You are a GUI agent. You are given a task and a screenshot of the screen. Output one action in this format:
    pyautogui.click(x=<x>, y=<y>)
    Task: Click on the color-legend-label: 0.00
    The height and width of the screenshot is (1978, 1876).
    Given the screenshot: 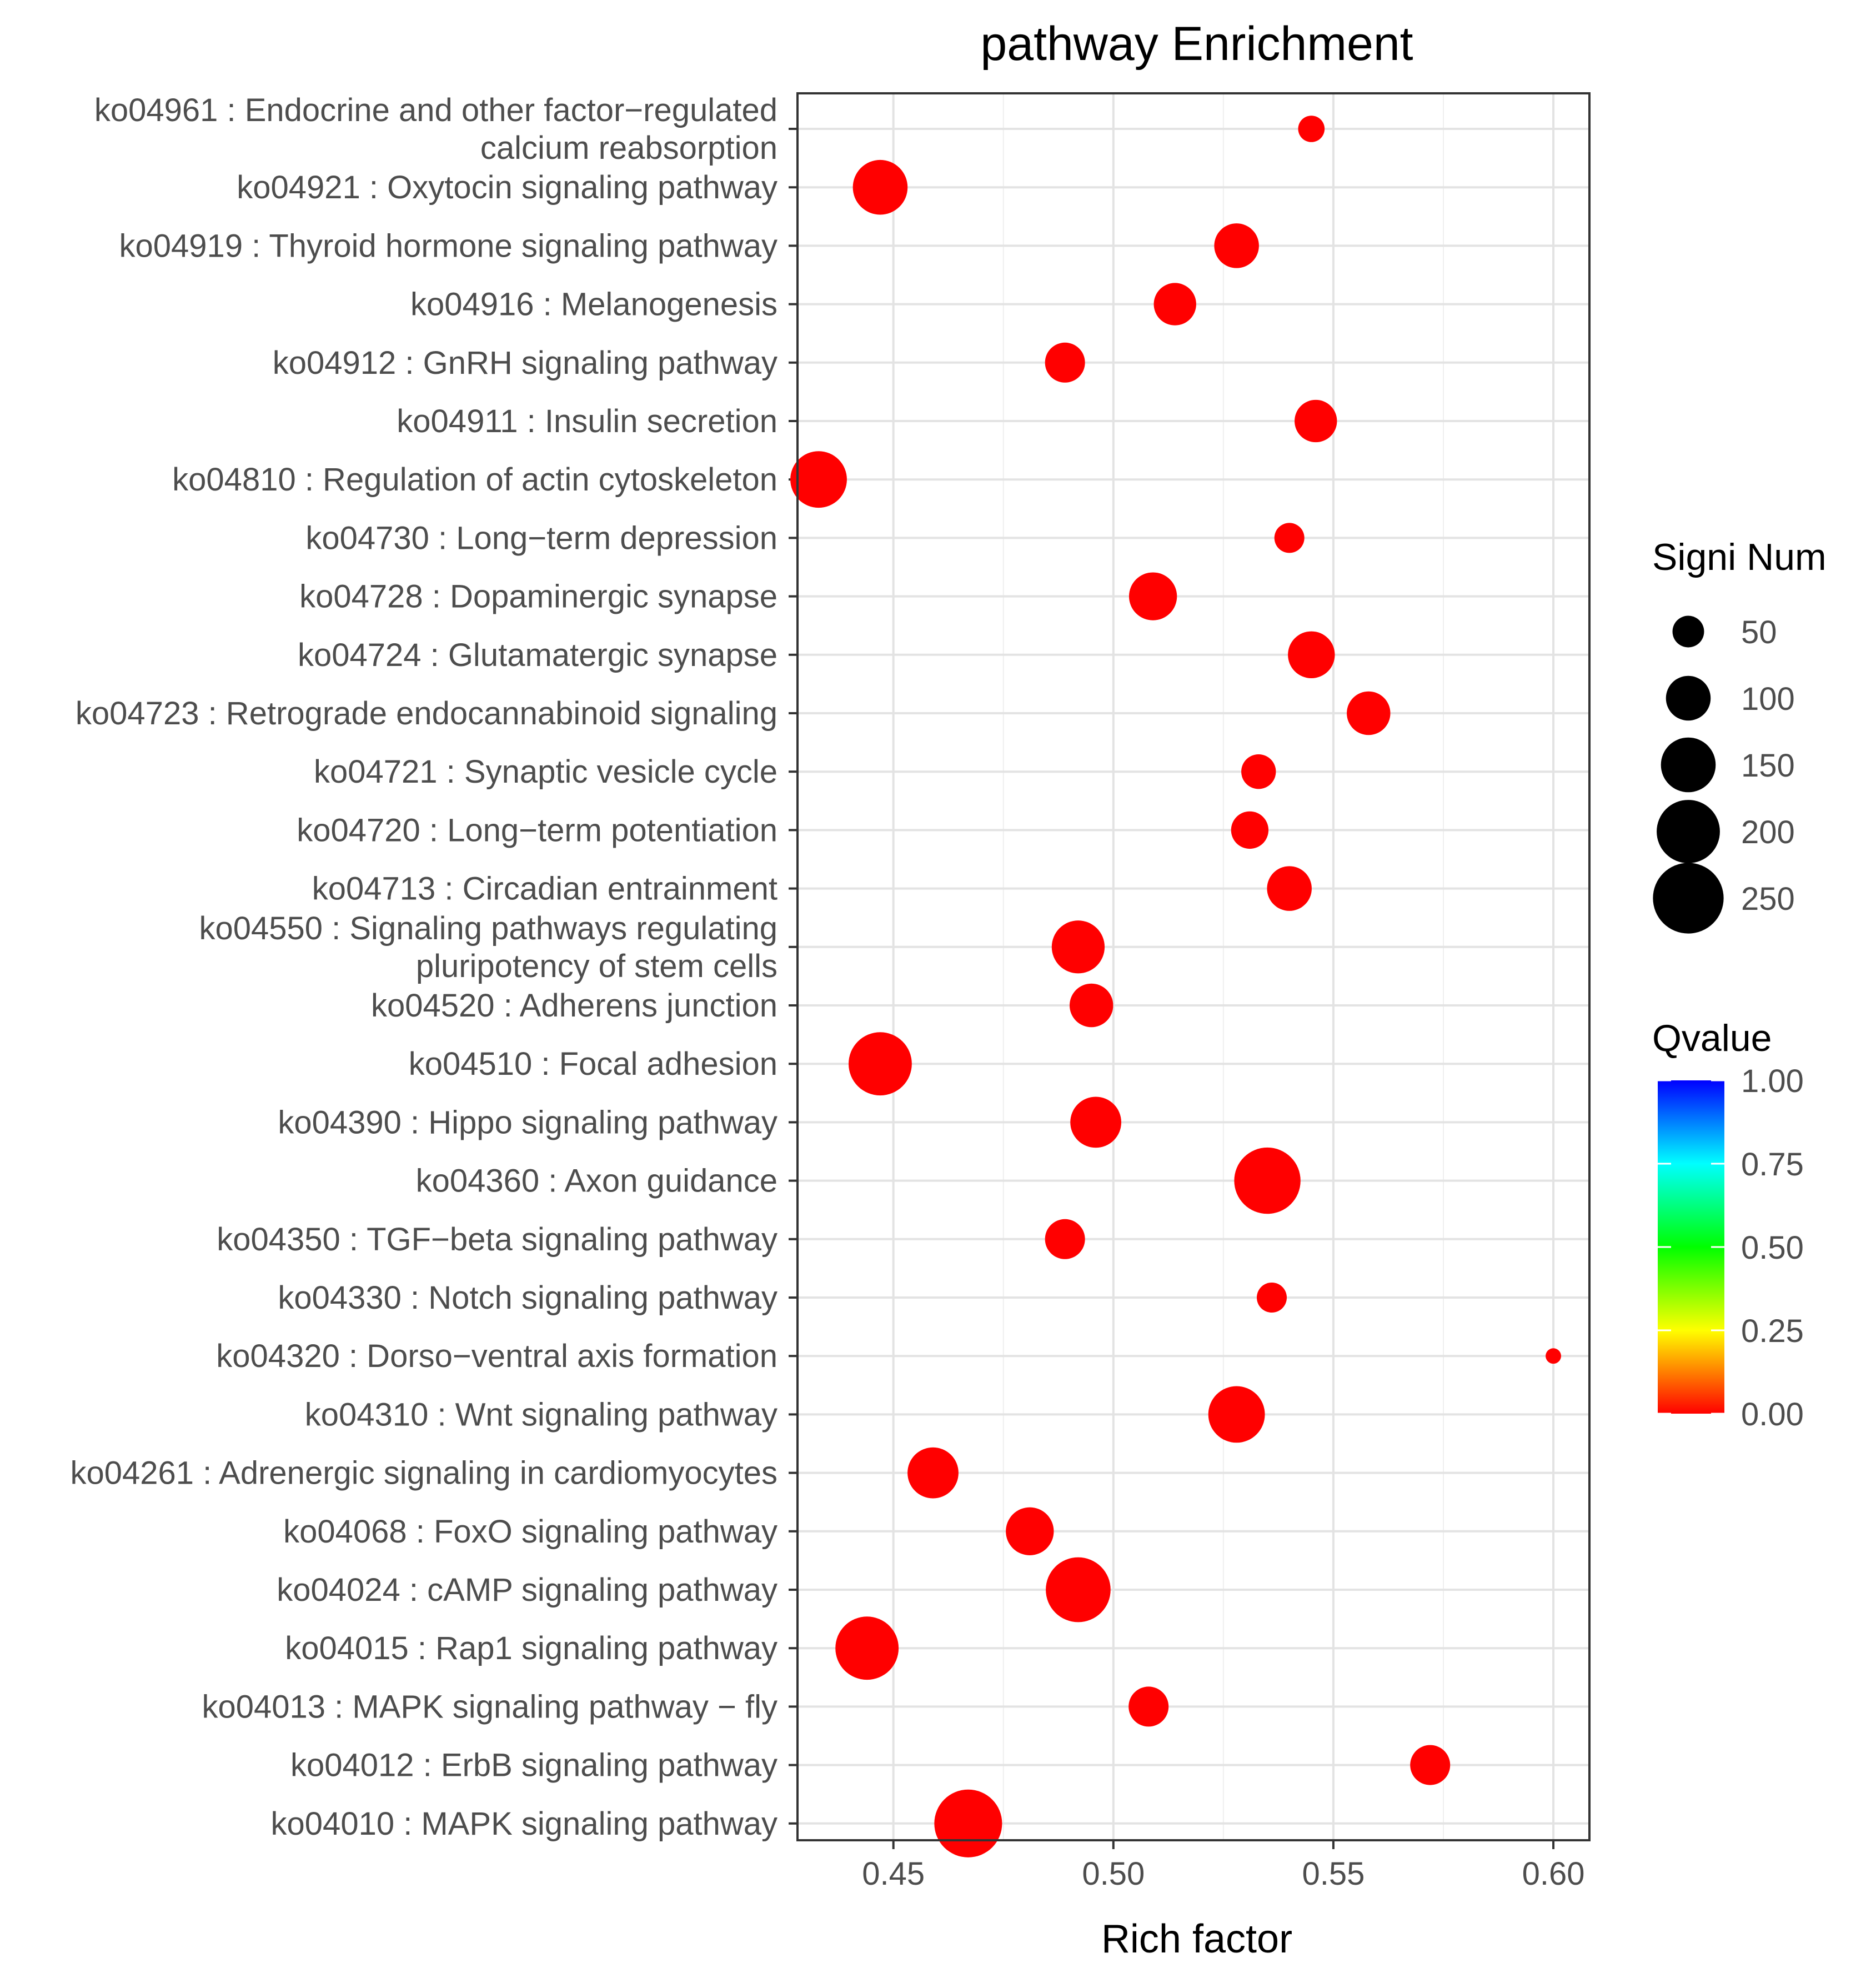 What is the action you would take?
    pyautogui.click(x=1772, y=1414)
    